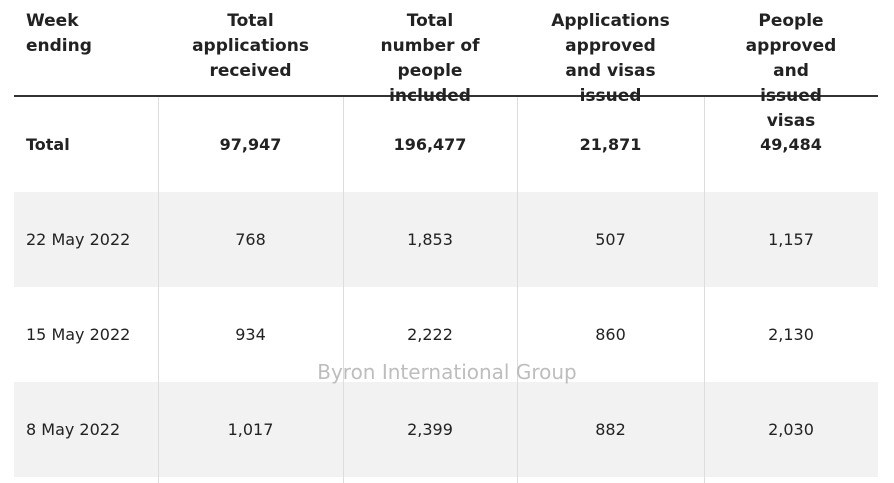 The height and width of the screenshot is (483, 894). I want to click on table-cell: 1,157, so click(791, 239).